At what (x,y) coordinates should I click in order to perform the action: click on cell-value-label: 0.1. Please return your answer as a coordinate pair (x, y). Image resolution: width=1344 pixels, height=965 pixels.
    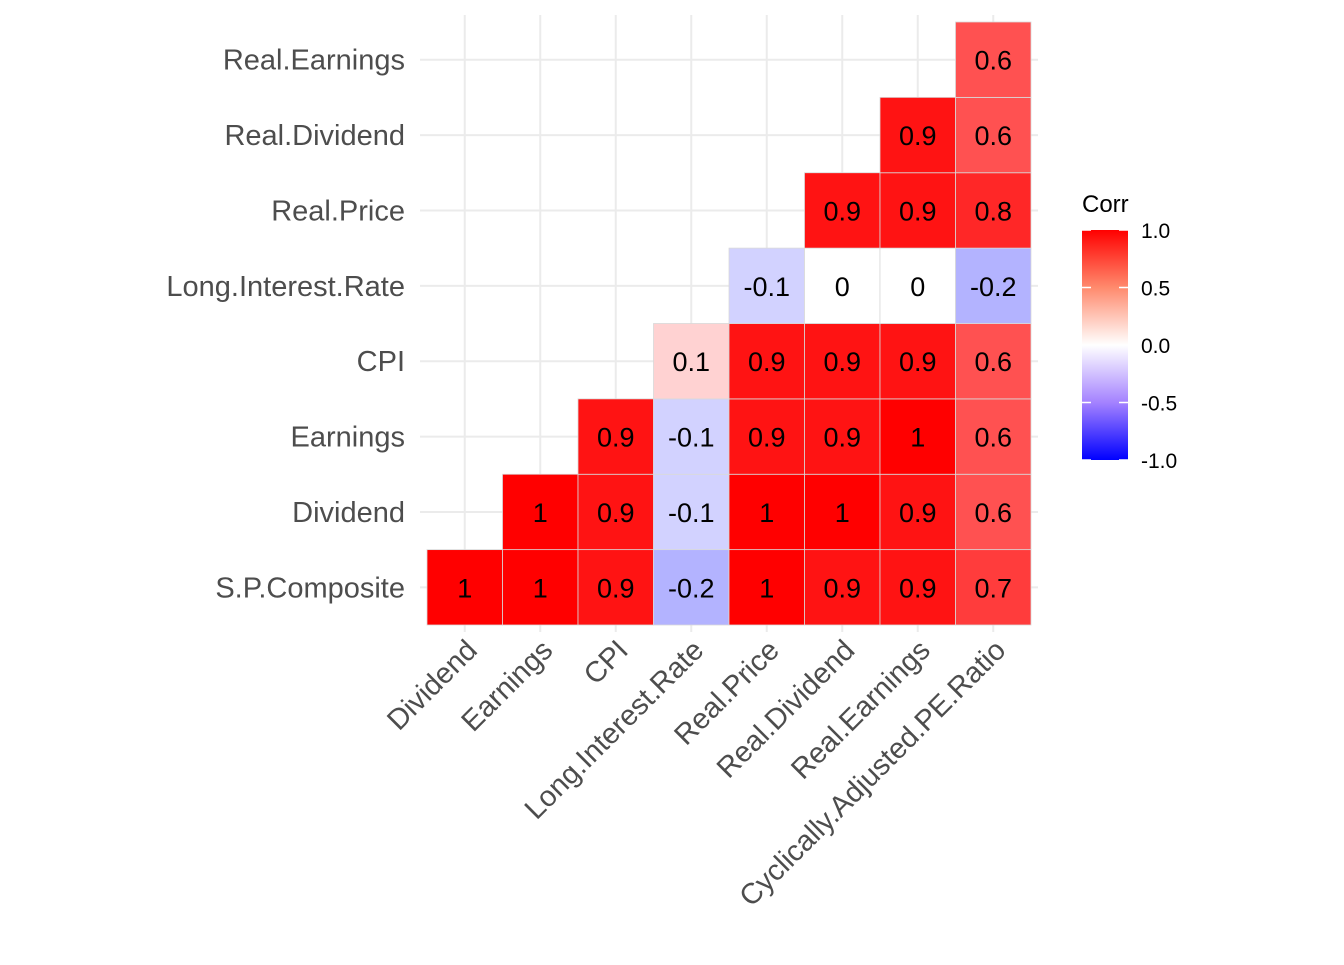
    Looking at the image, I should click on (691, 362).